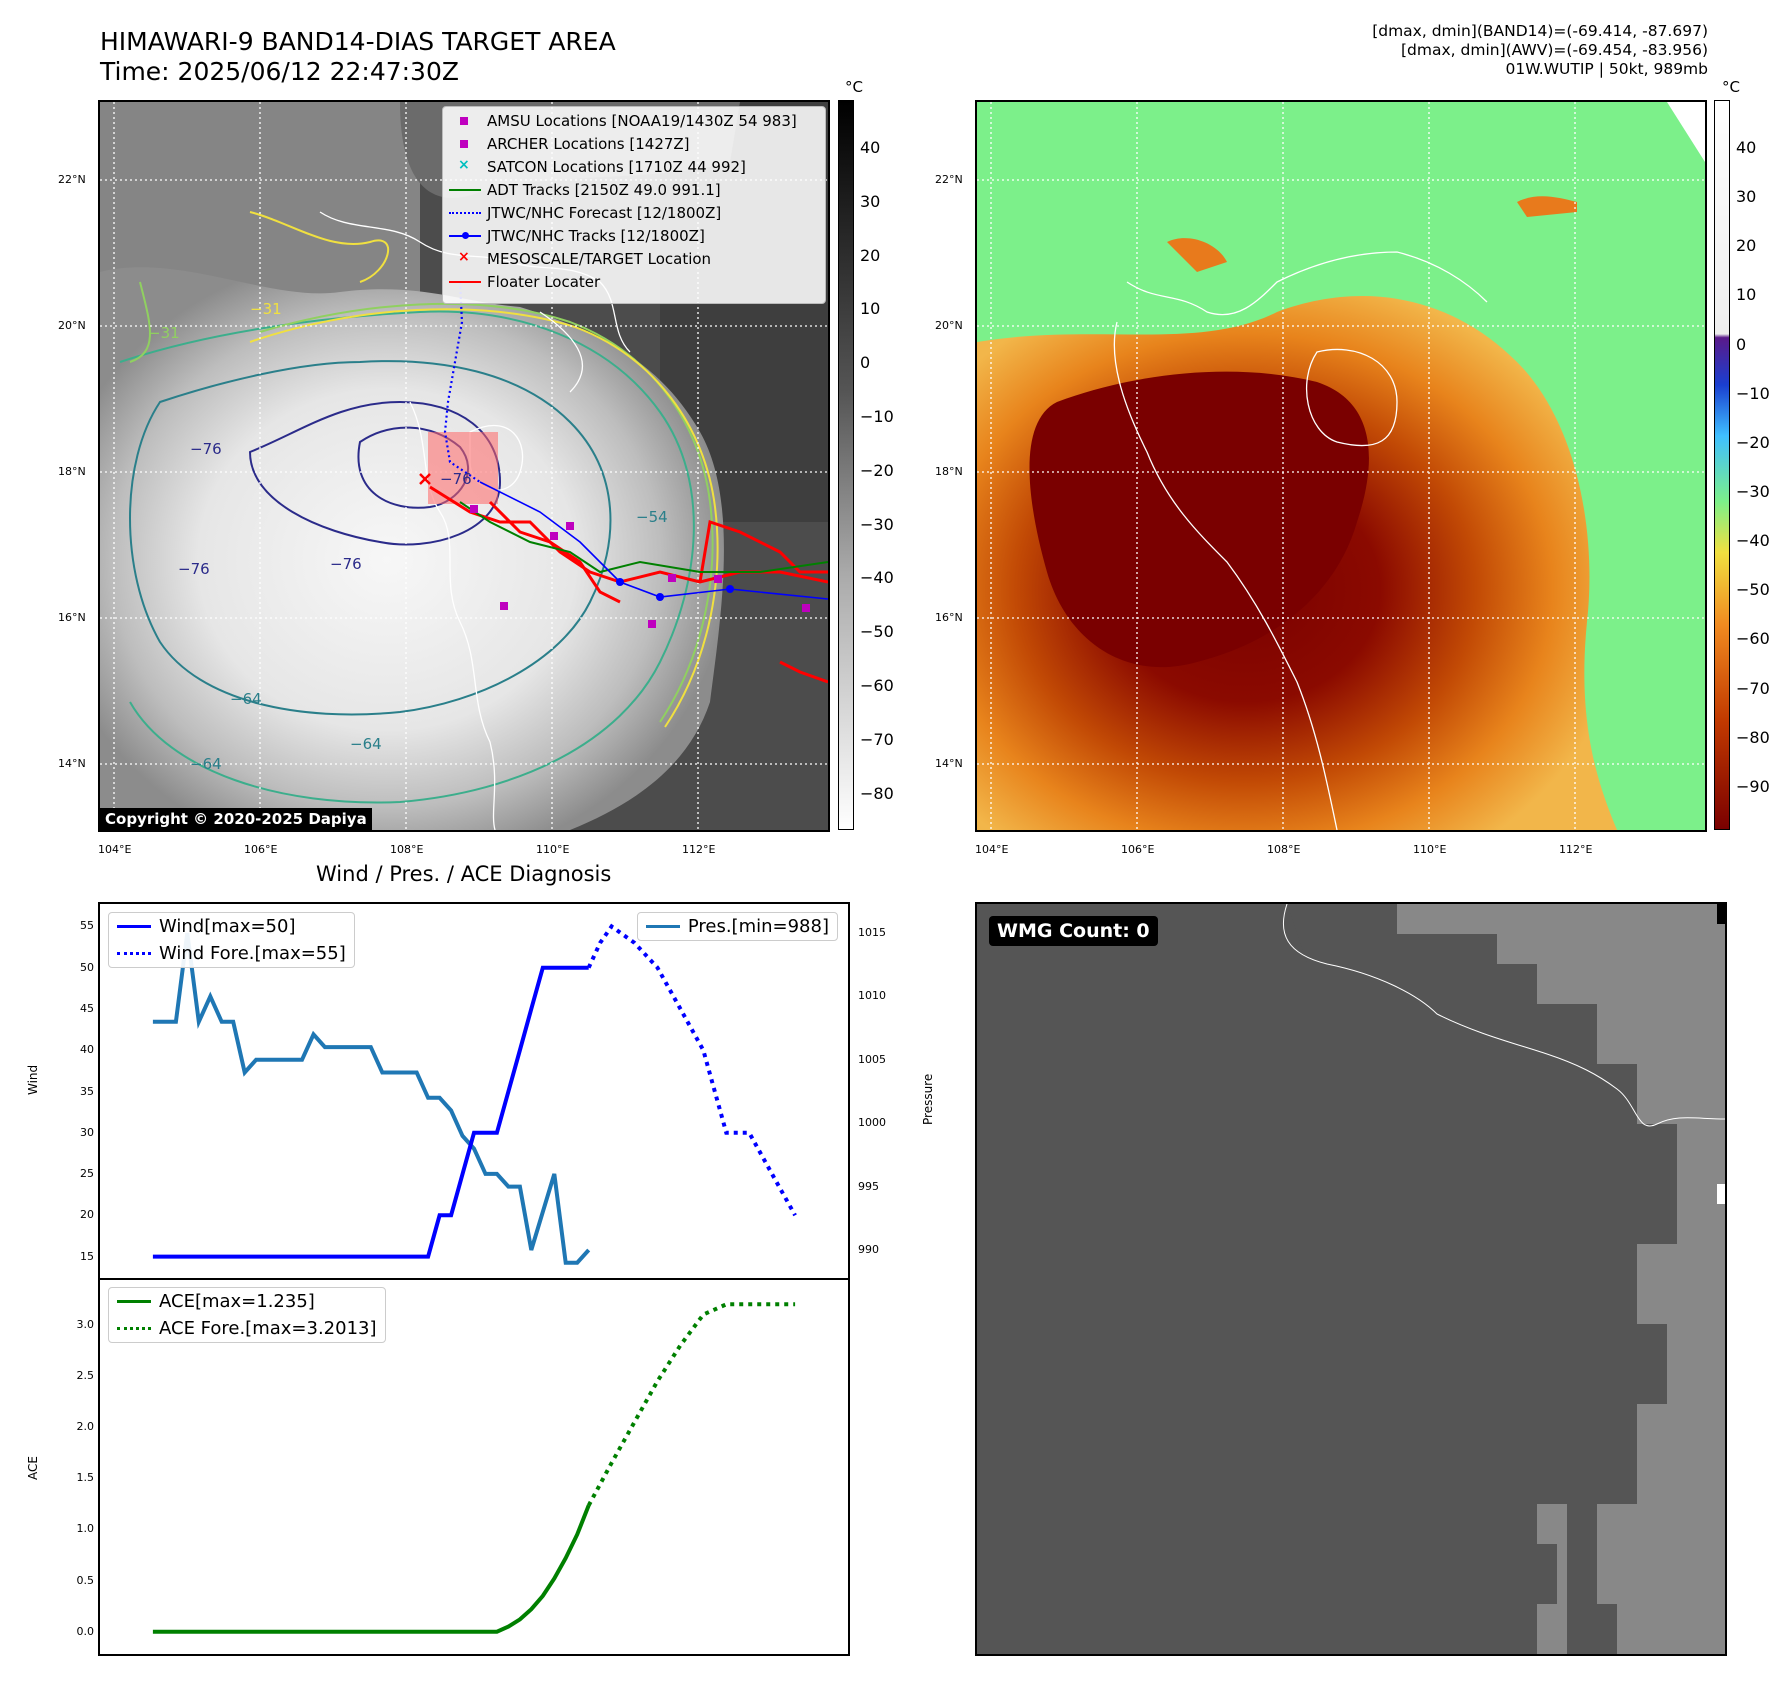 The image size is (1792, 1690). What do you see at coordinates (868, 1249) in the screenshot?
I see `axis-tick-label: 990` at bounding box center [868, 1249].